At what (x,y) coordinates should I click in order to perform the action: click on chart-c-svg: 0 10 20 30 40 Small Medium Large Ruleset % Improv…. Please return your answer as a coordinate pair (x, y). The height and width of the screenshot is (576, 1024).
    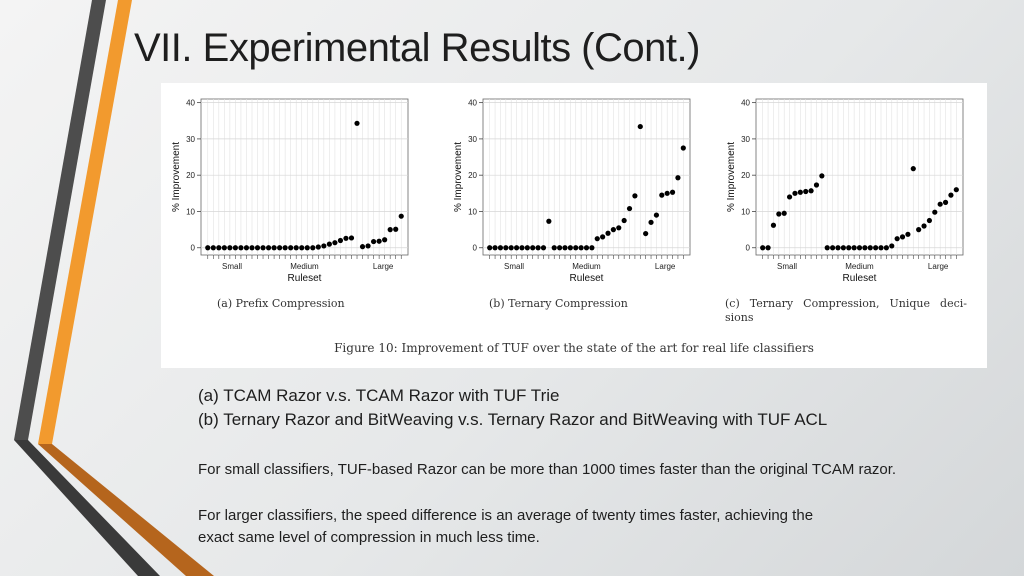
    Looking at the image, I should click on (845, 191).